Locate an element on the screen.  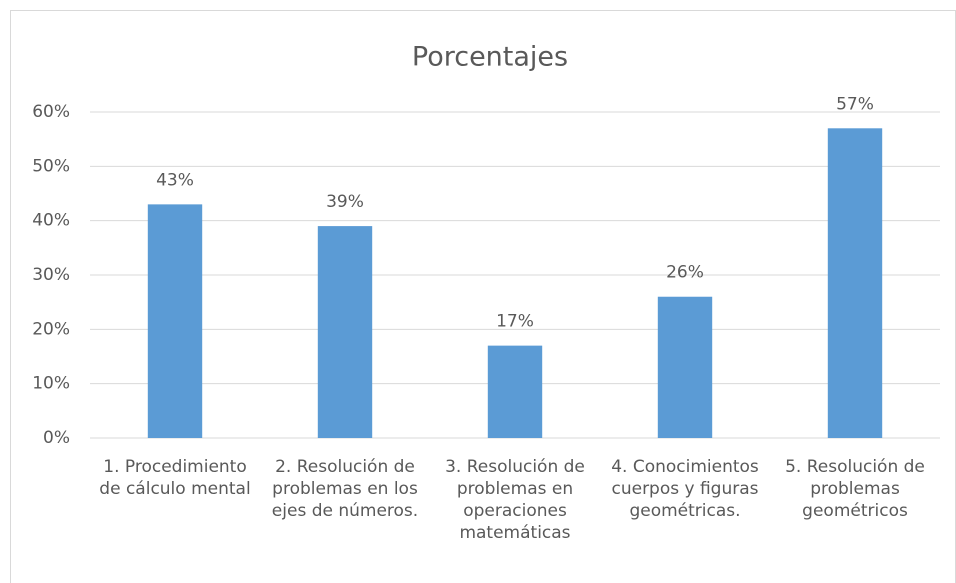
y-tick-label: 20% is located at coordinates (51, 329).